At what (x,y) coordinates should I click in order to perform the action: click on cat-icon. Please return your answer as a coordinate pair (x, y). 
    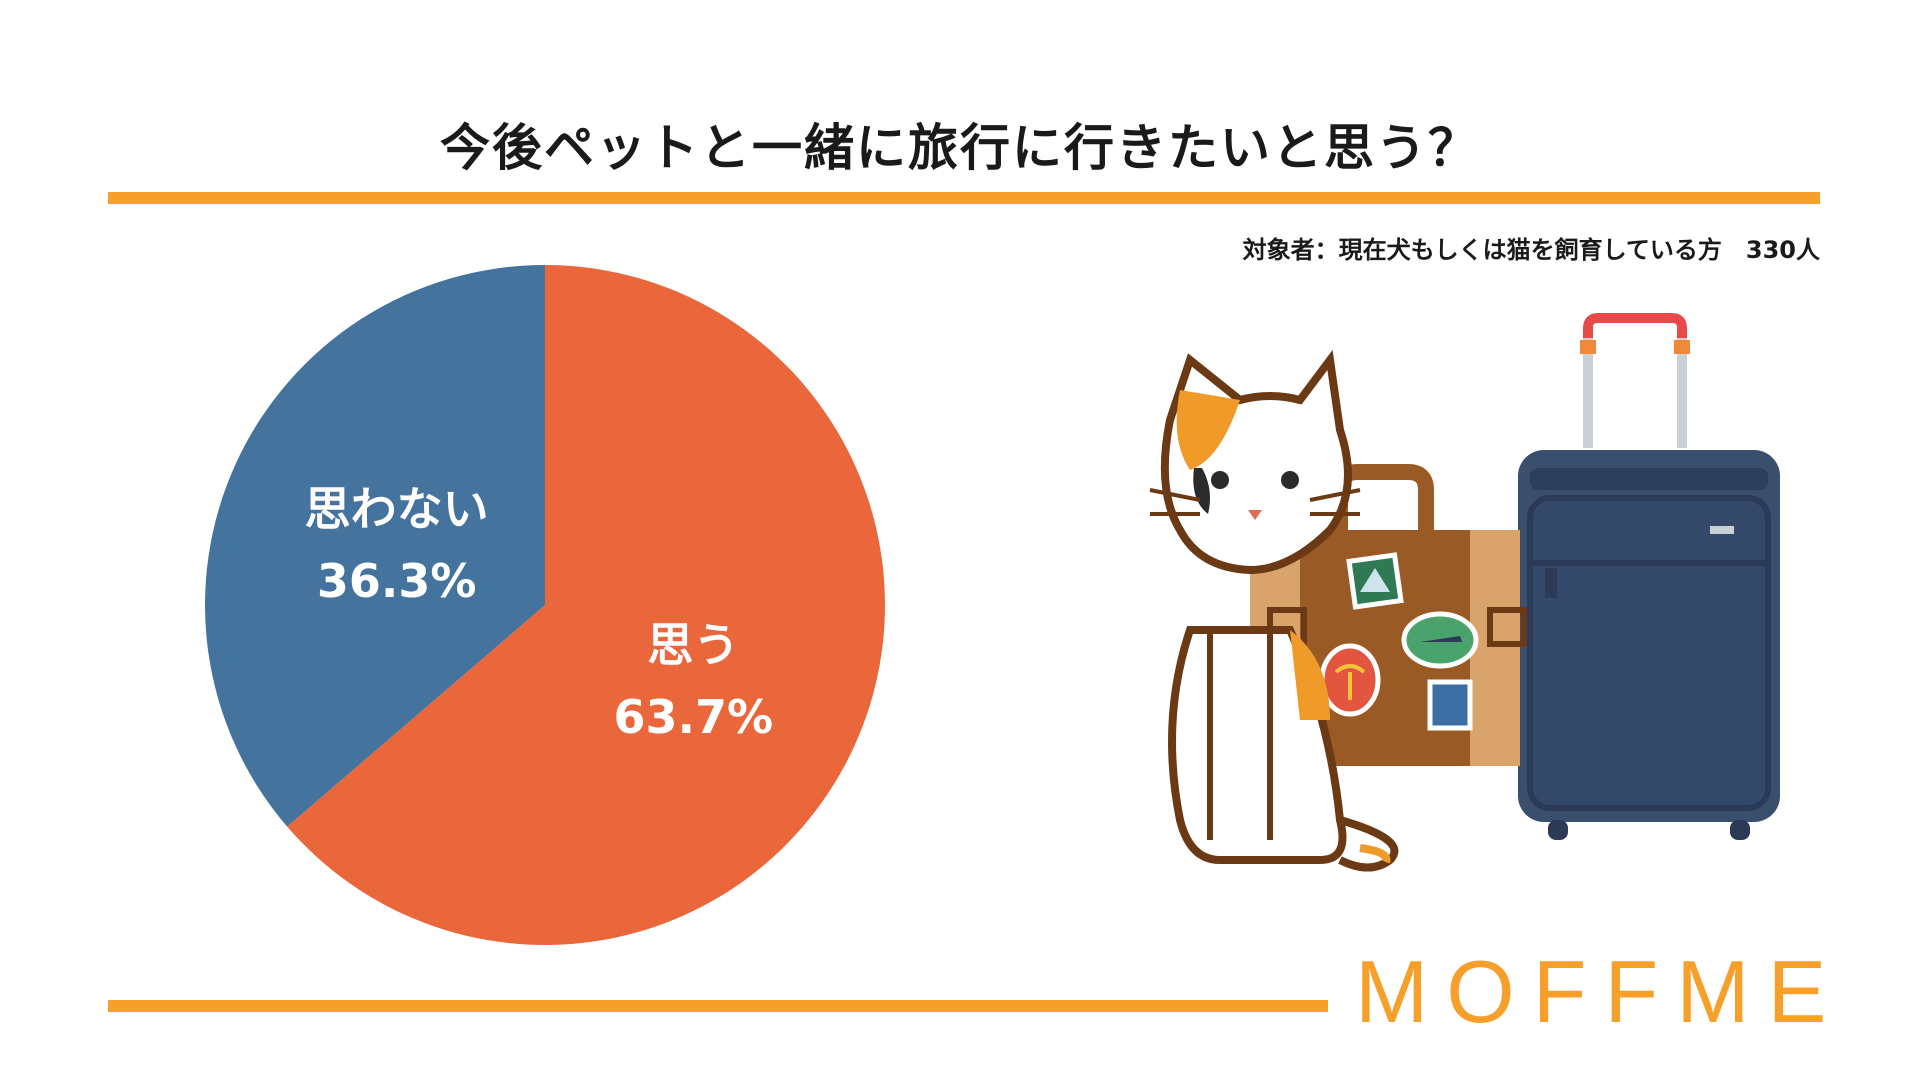
    Looking at the image, I should click on (1274, 610).